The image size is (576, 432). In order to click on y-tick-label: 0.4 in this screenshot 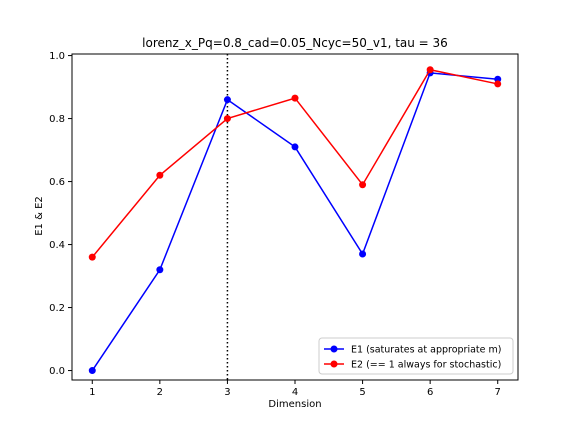, I will do `click(57, 245)`.